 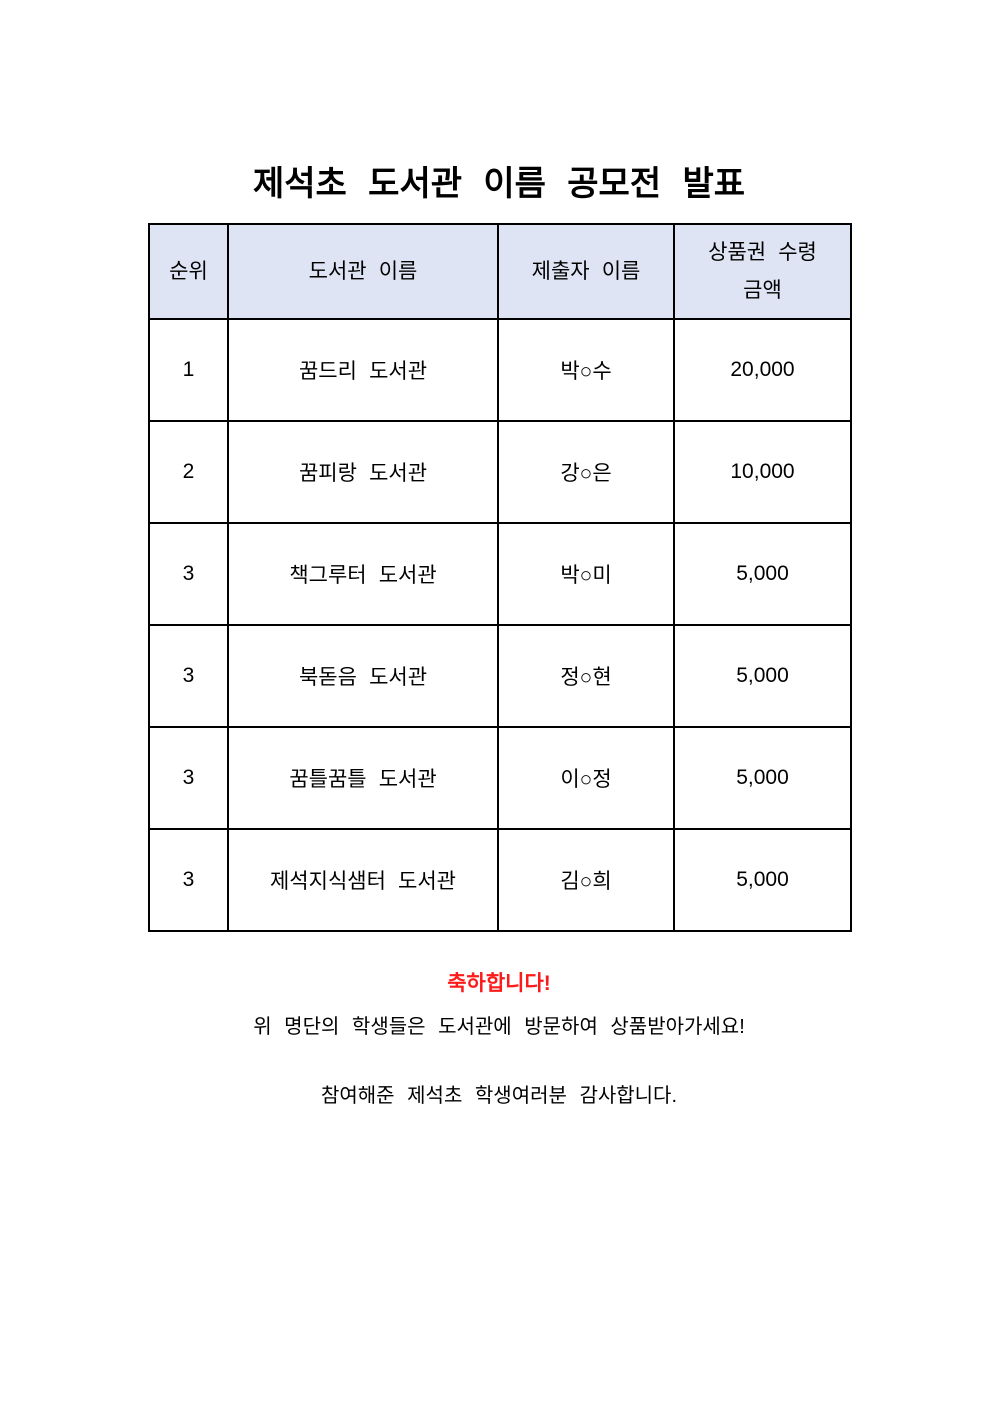 I want to click on table-row: 3 북돋음 도서관 정○현 5,000, so click(x=500, y=676).